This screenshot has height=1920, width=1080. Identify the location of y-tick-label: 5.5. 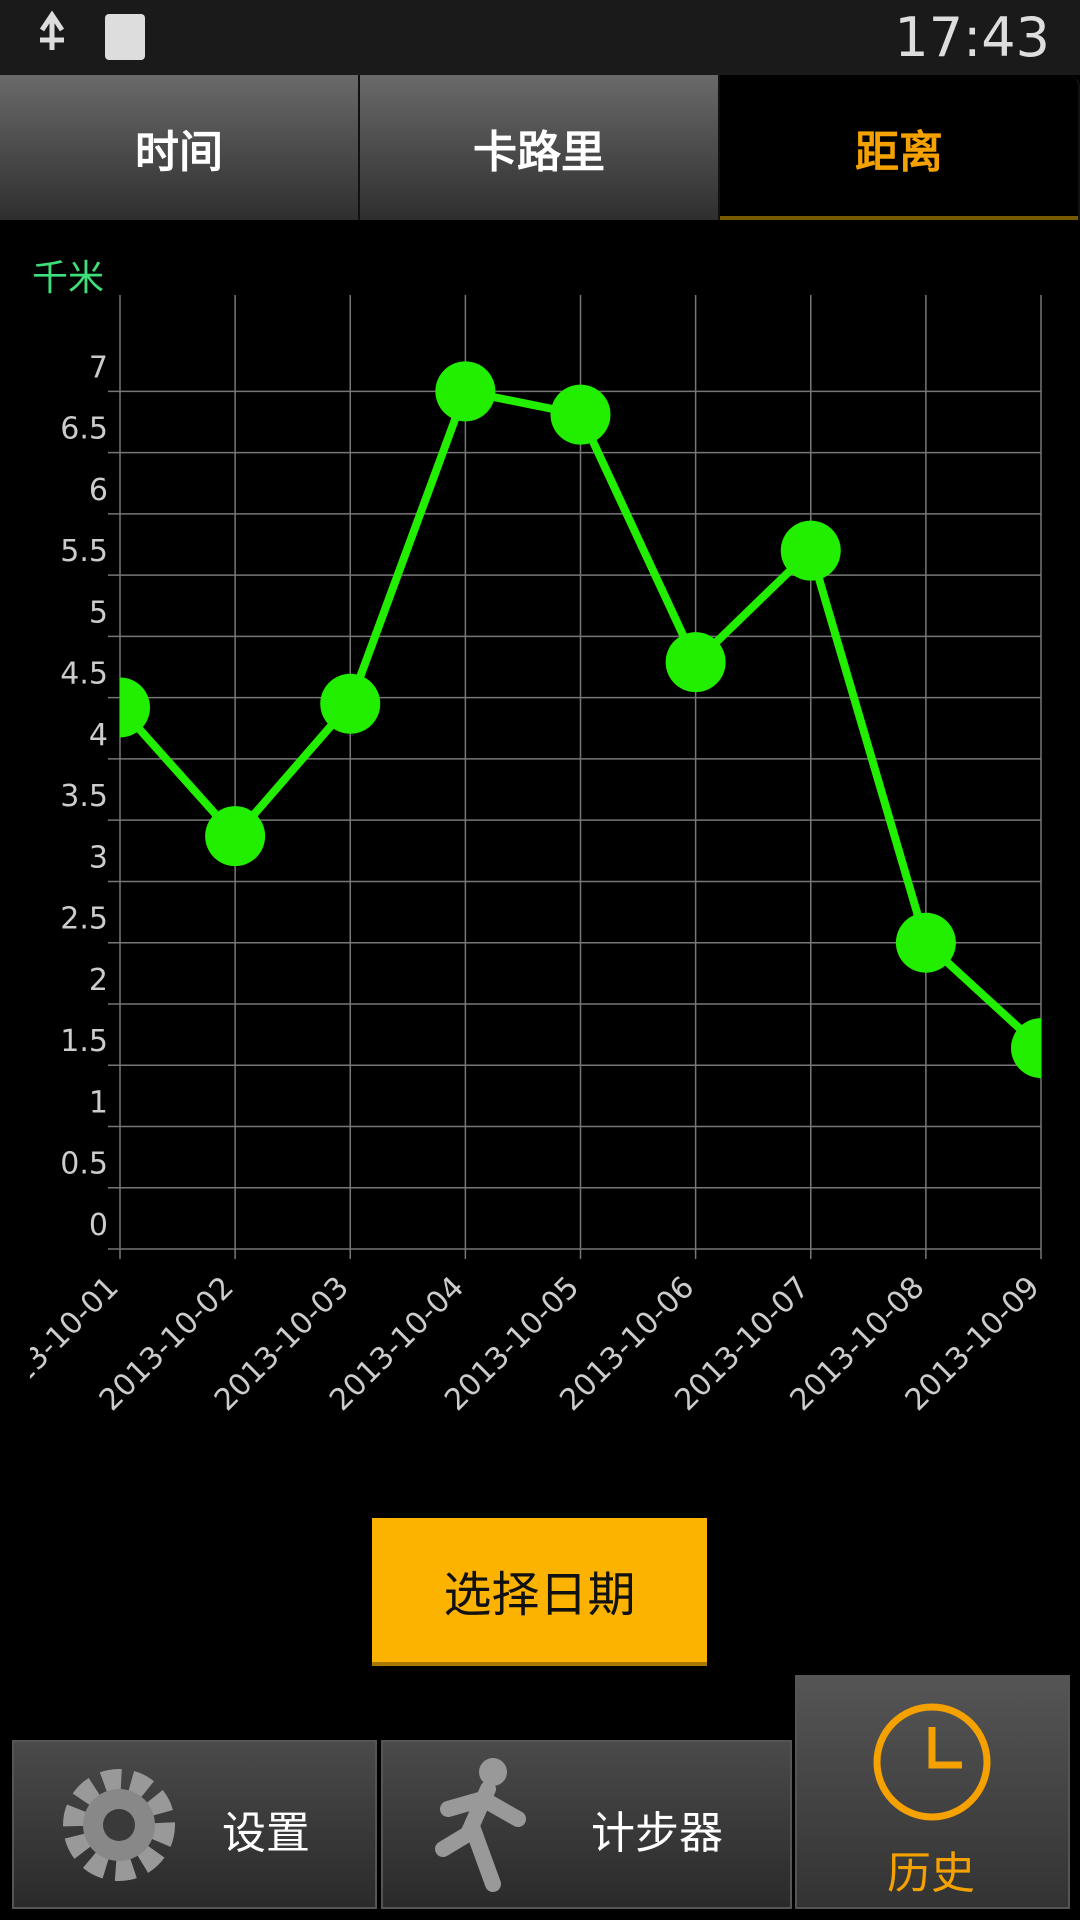
(84, 551).